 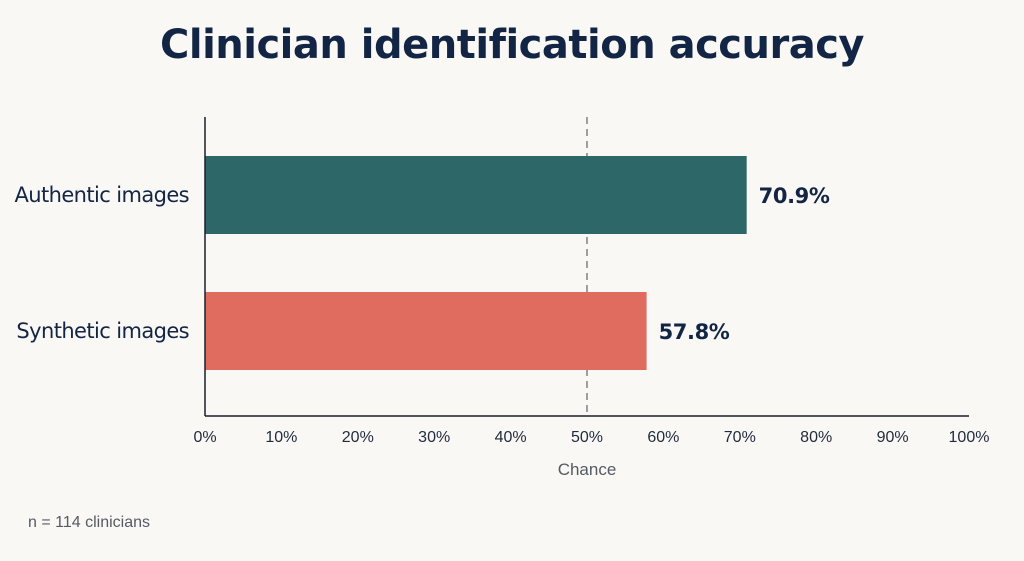 What do you see at coordinates (587, 437) in the screenshot?
I see `x-tick-label-50: 50%` at bounding box center [587, 437].